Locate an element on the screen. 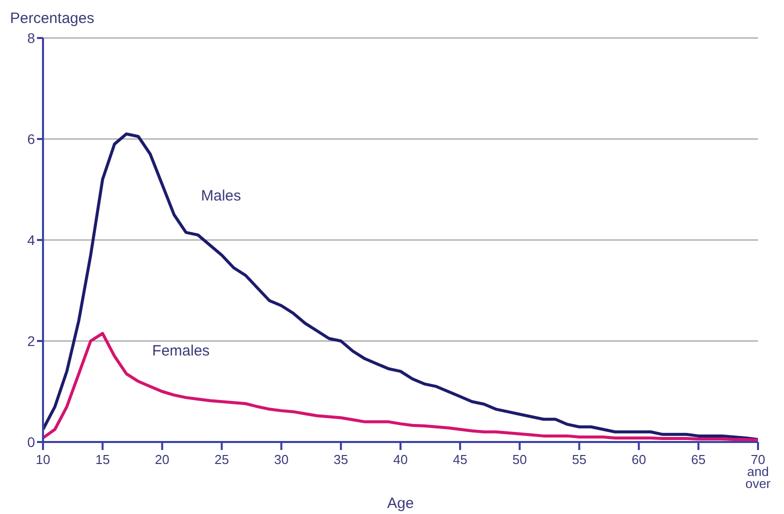 The width and height of the screenshot is (784, 514). y-tick-label: 4 is located at coordinates (31, 240).